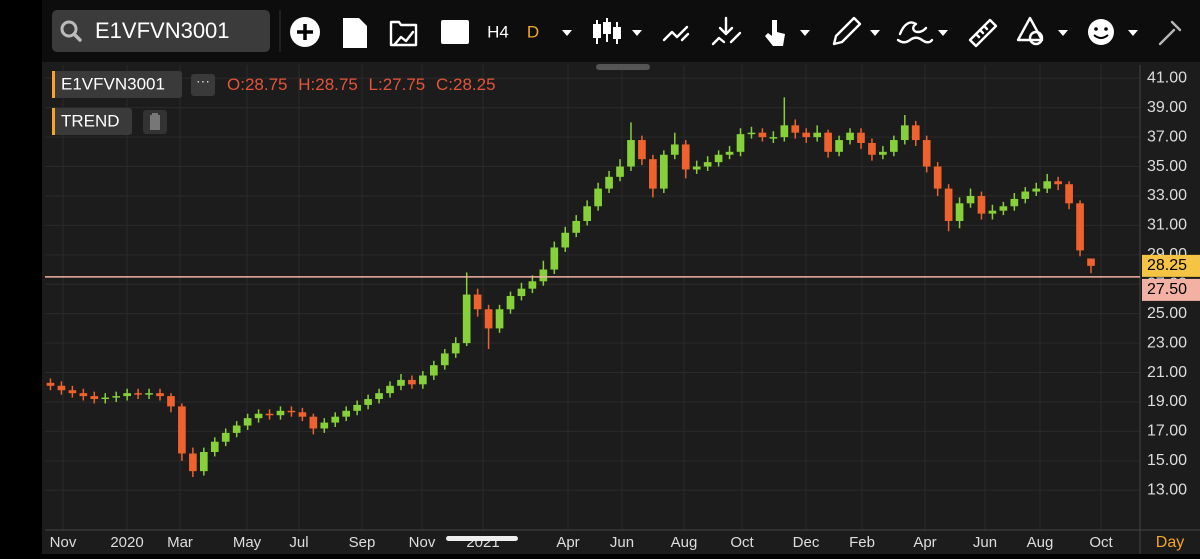  Describe the element at coordinates (684, 542) in the screenshot. I see `x-tick-label: Aug` at that location.